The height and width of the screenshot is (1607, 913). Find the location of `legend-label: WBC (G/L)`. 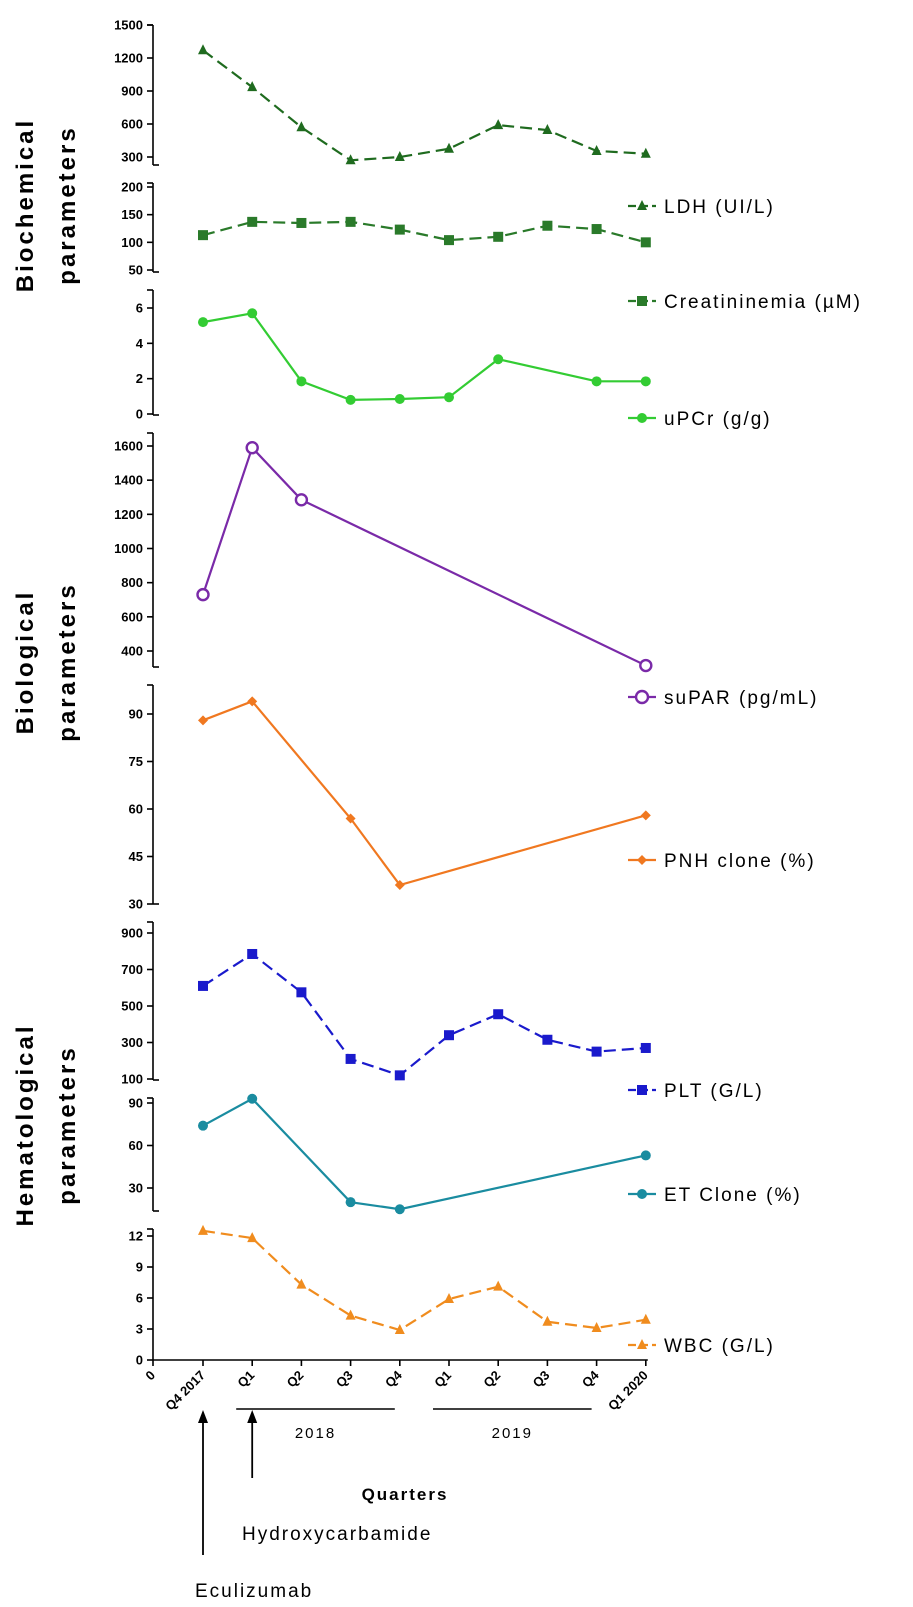

legend-label: WBC (G/L) is located at coordinates (719, 1346).